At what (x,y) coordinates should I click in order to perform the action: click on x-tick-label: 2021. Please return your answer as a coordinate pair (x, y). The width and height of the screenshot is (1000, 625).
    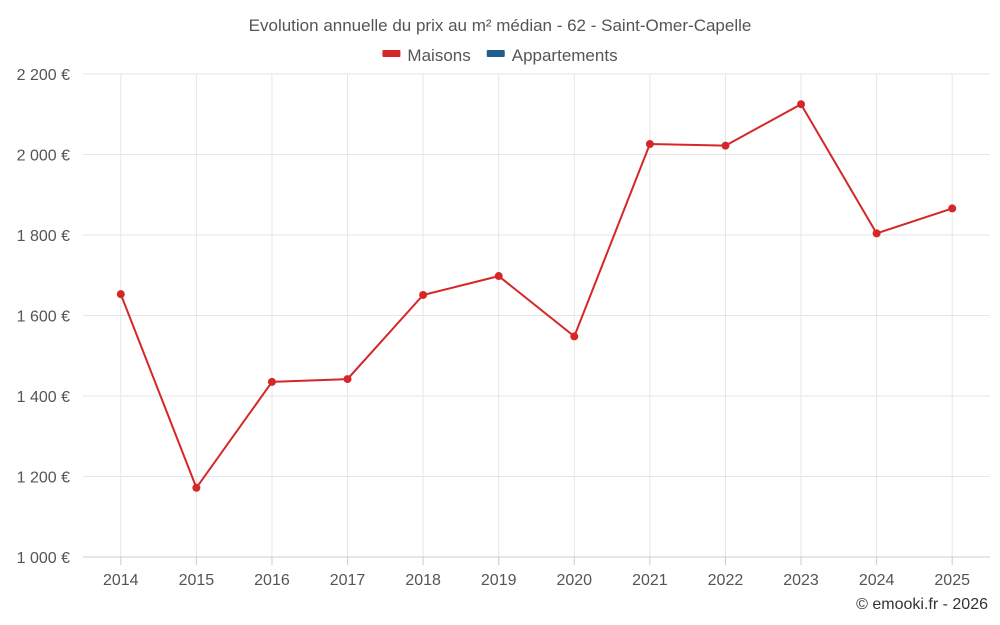
    Looking at the image, I should click on (650, 580).